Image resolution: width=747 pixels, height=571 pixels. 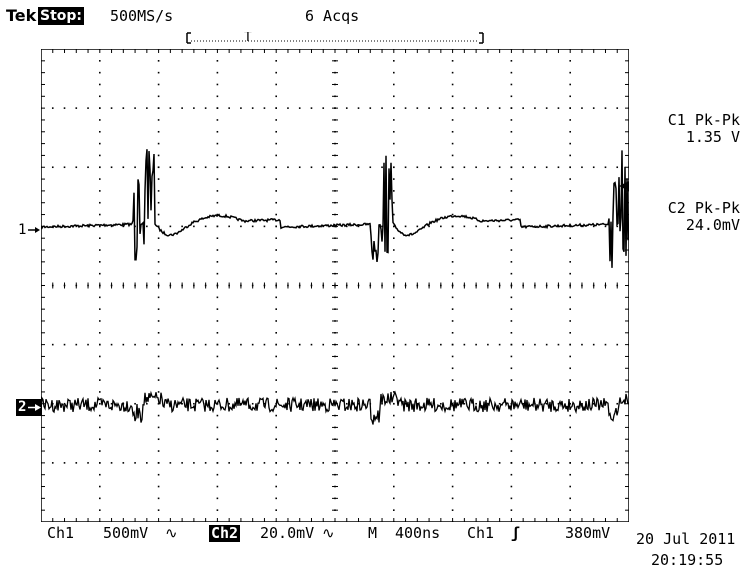 What do you see at coordinates (373, 533) in the screenshot?
I see `timebase-label: M` at bounding box center [373, 533].